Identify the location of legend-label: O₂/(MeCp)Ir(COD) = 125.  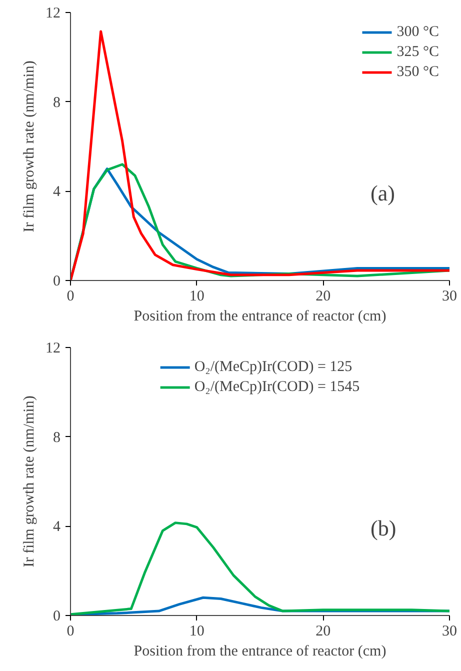
(273, 367).